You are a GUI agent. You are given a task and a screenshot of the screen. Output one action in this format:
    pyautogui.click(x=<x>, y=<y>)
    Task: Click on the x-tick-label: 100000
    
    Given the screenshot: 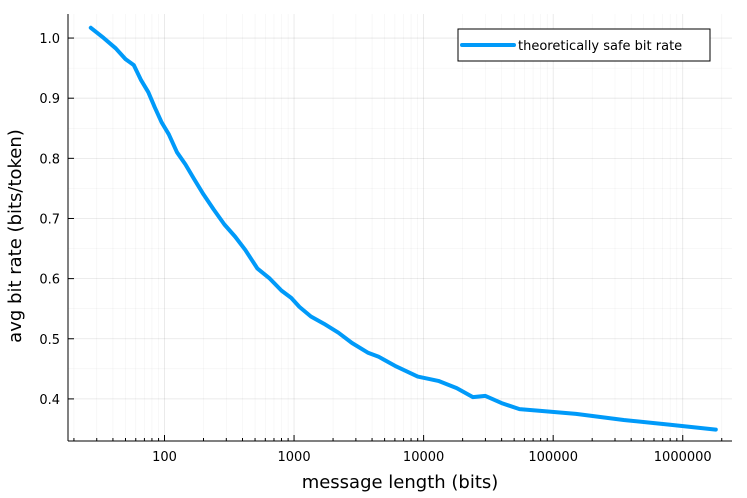 What is the action you would take?
    pyautogui.click(x=553, y=457)
    